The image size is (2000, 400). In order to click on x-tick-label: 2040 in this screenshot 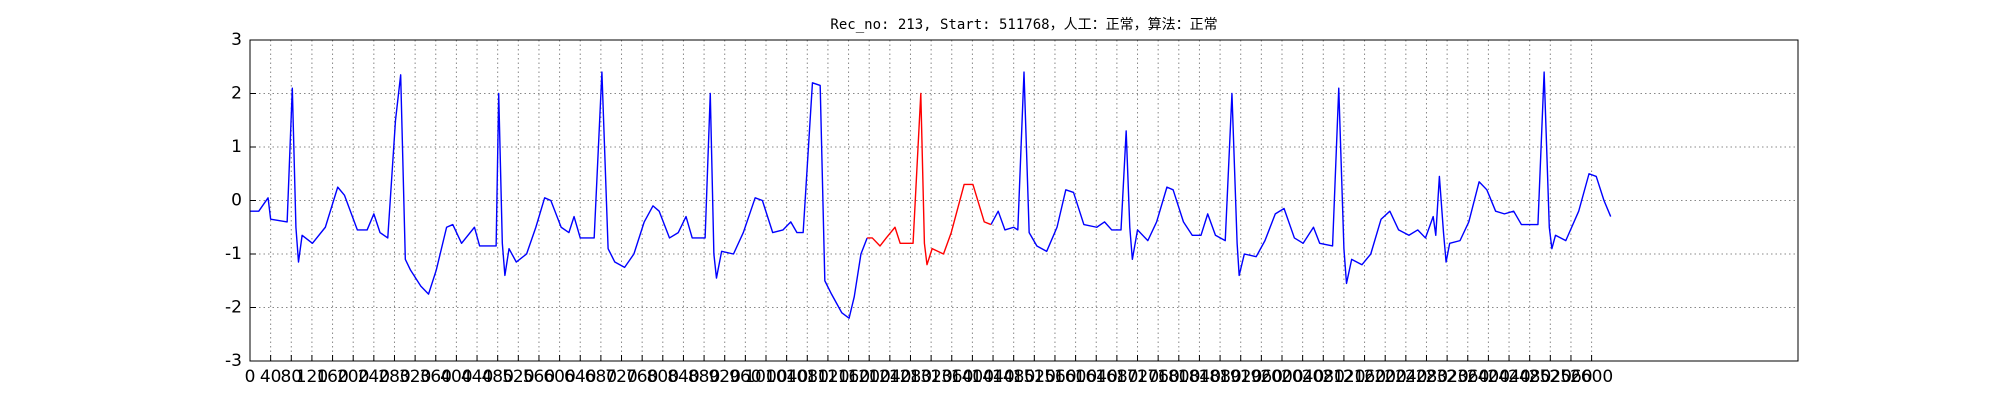, I will do `click(1302, 377)`.